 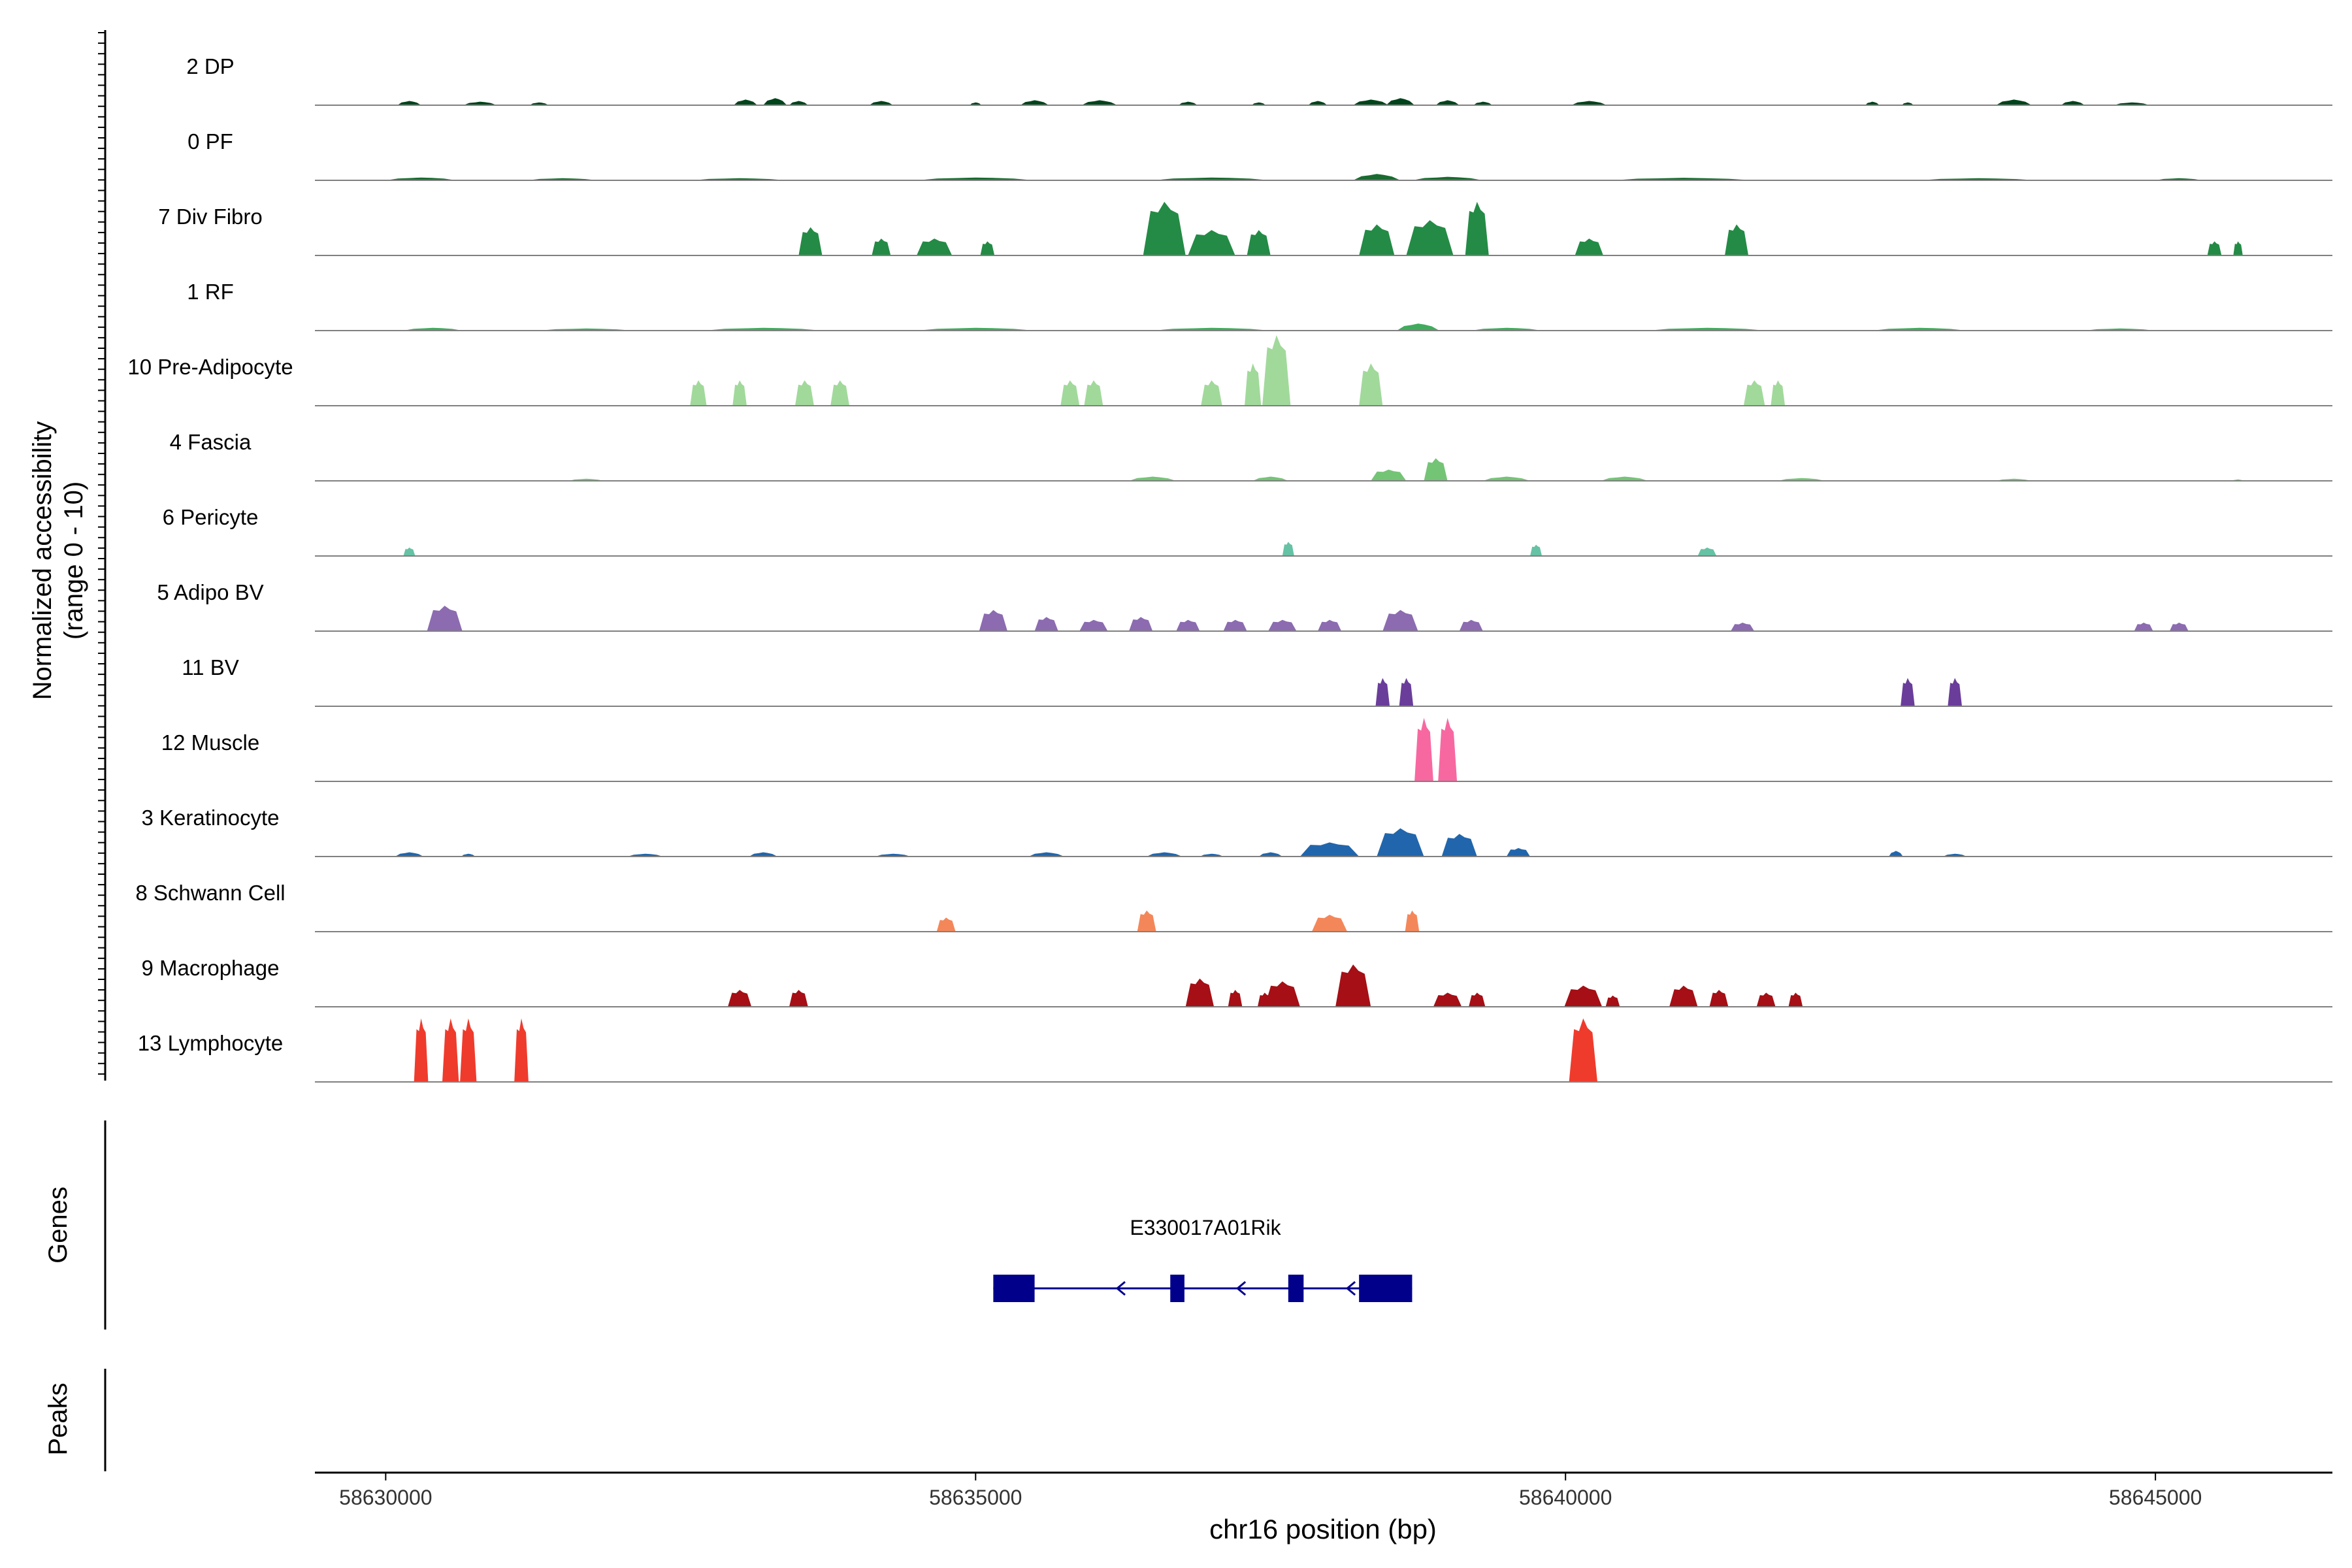 What do you see at coordinates (1259, 305) in the screenshot?
I see `track: 1 RF` at bounding box center [1259, 305].